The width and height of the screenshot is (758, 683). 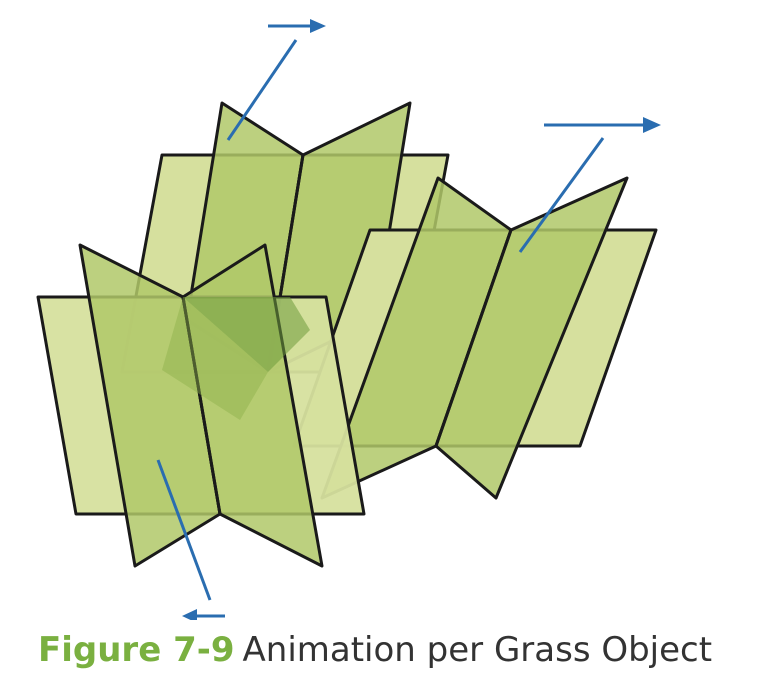 I want to click on wind-arrow-bottom, so click(x=190, y=539).